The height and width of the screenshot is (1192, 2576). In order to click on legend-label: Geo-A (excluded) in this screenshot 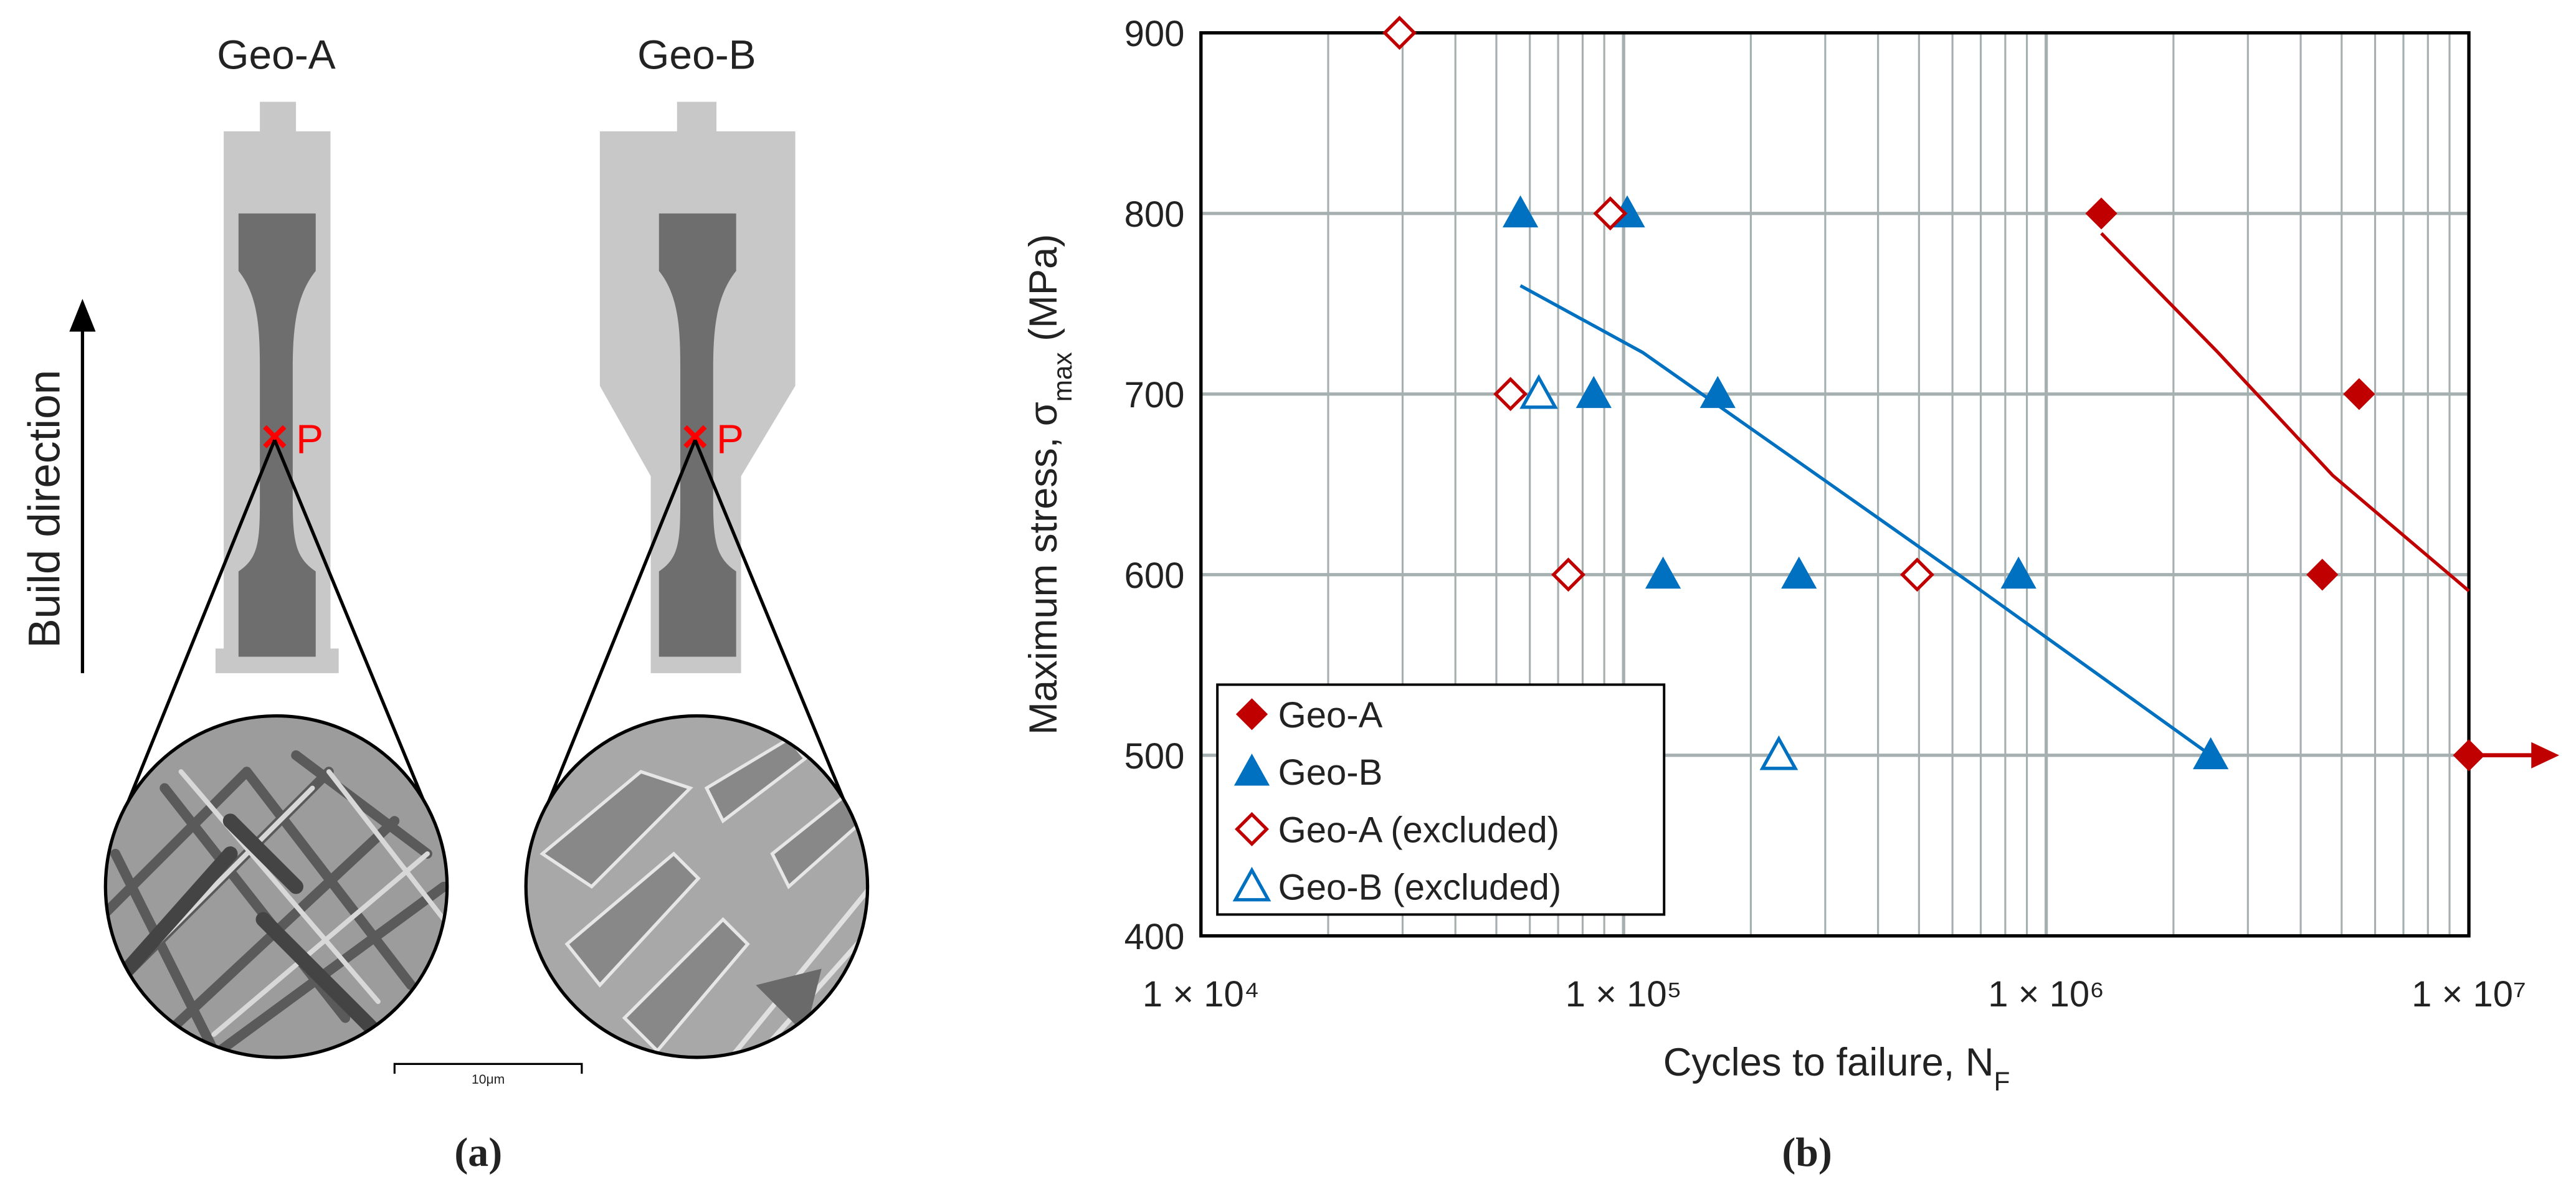, I will do `click(1419, 830)`.